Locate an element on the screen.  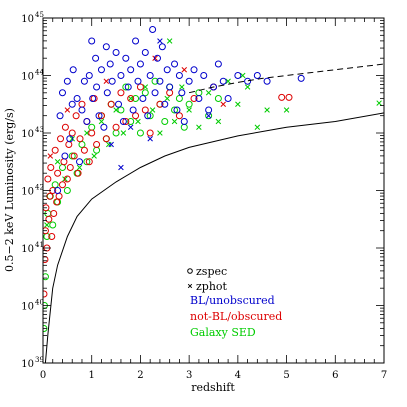
y-tick-exponent: 43 is located at coordinates (39, 130).